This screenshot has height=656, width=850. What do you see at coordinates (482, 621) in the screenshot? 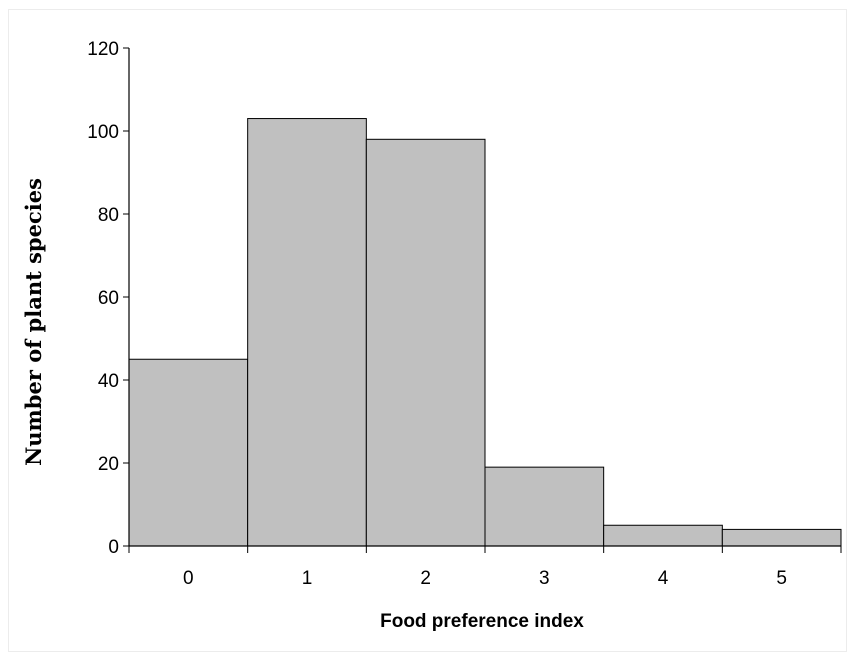
I see `x-axis-title: Food preference index` at bounding box center [482, 621].